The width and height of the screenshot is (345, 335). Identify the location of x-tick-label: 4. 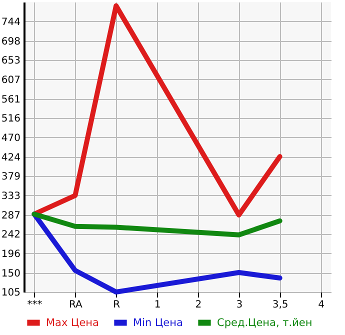
(321, 305).